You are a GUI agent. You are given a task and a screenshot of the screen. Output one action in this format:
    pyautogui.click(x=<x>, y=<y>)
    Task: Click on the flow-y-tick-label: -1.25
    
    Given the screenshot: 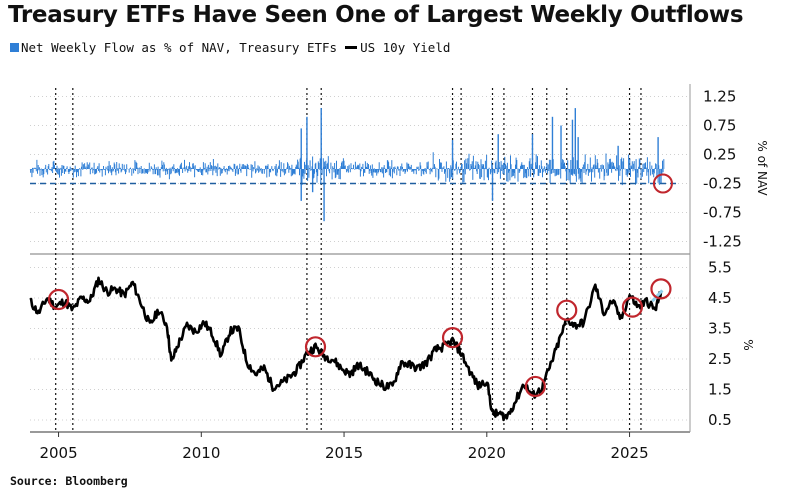 What is the action you would take?
    pyautogui.click(x=722, y=242)
    